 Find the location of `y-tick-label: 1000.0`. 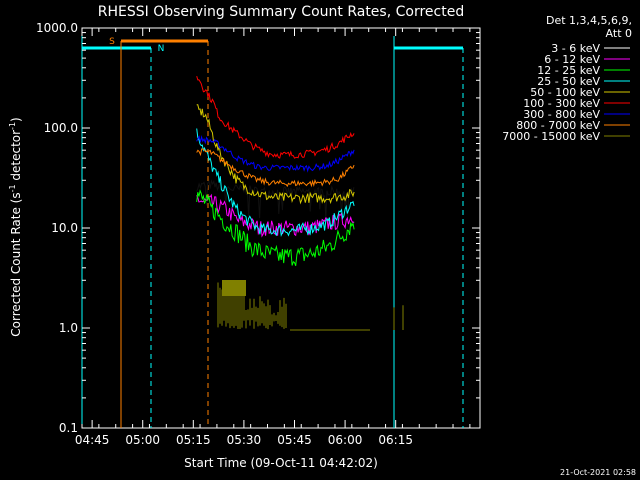

y-tick-label: 1000.0 is located at coordinates (57, 28).